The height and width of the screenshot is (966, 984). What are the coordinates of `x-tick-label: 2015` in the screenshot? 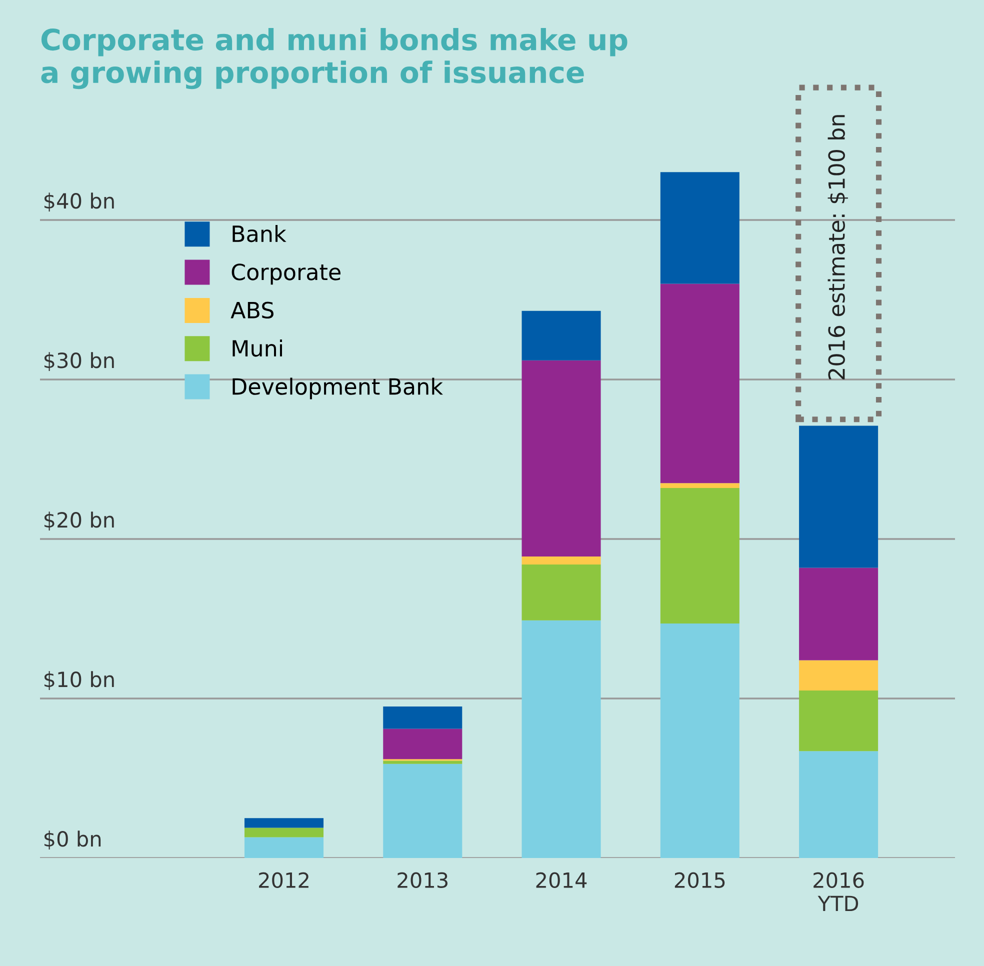 It's located at (699, 880).